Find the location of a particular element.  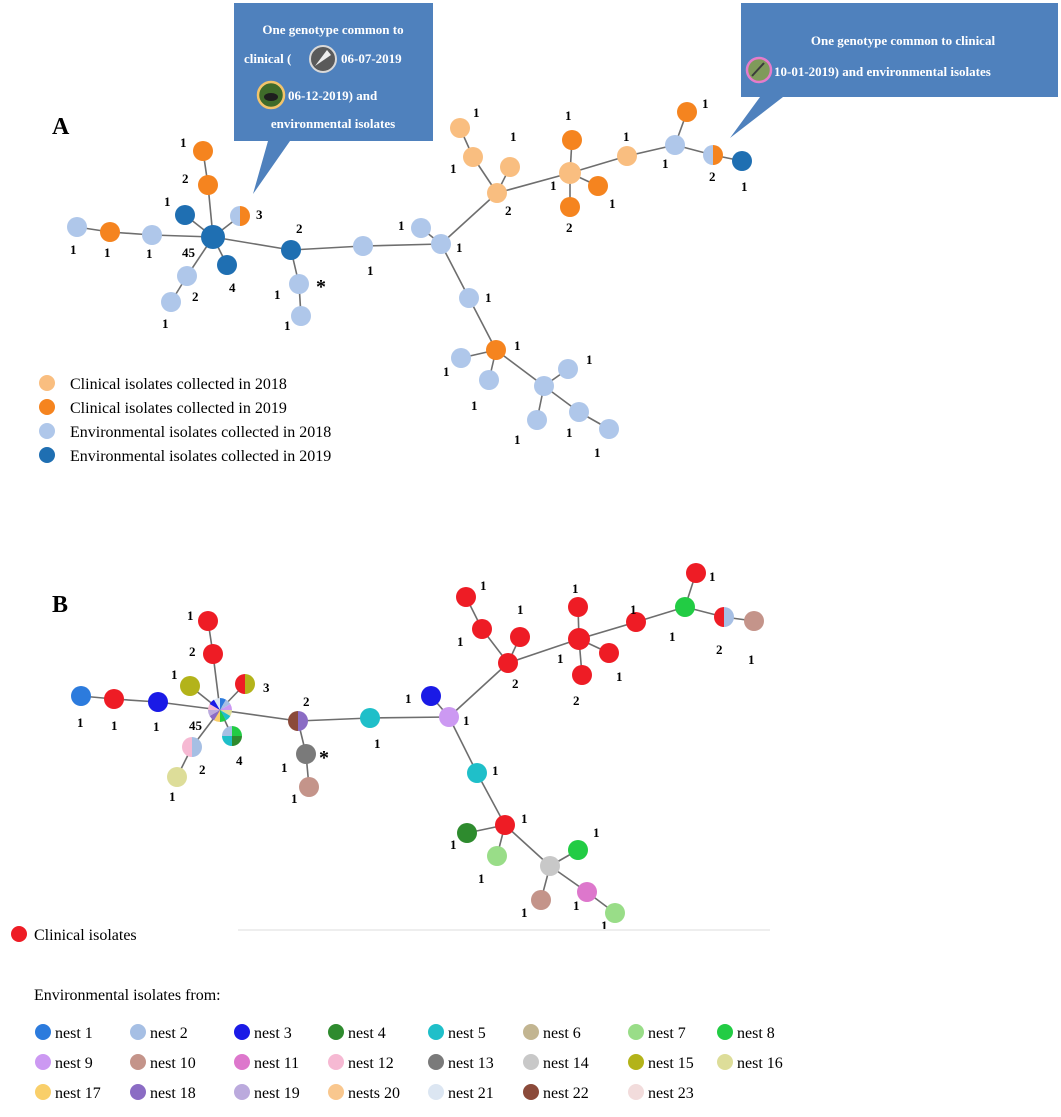

legend-label: nest 7 is located at coordinates (667, 1033).